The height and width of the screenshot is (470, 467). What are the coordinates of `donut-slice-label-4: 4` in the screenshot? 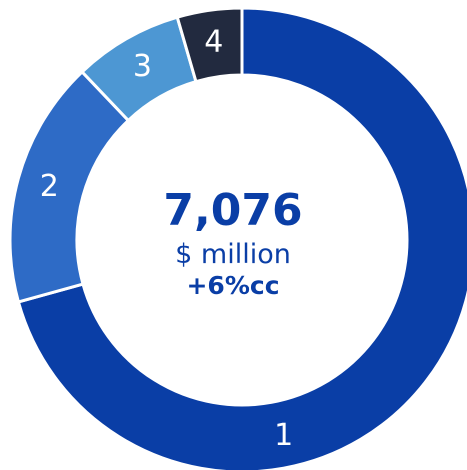 It's located at (213, 41).